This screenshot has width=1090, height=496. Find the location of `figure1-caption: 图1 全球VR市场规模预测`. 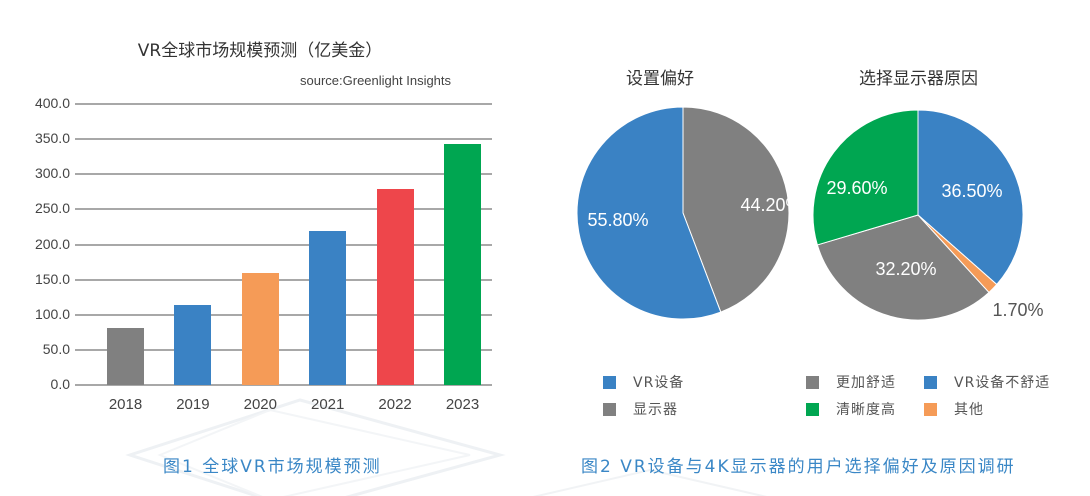

figure1-caption: 图1 全球VR市场规模预测 is located at coordinates (272, 467).